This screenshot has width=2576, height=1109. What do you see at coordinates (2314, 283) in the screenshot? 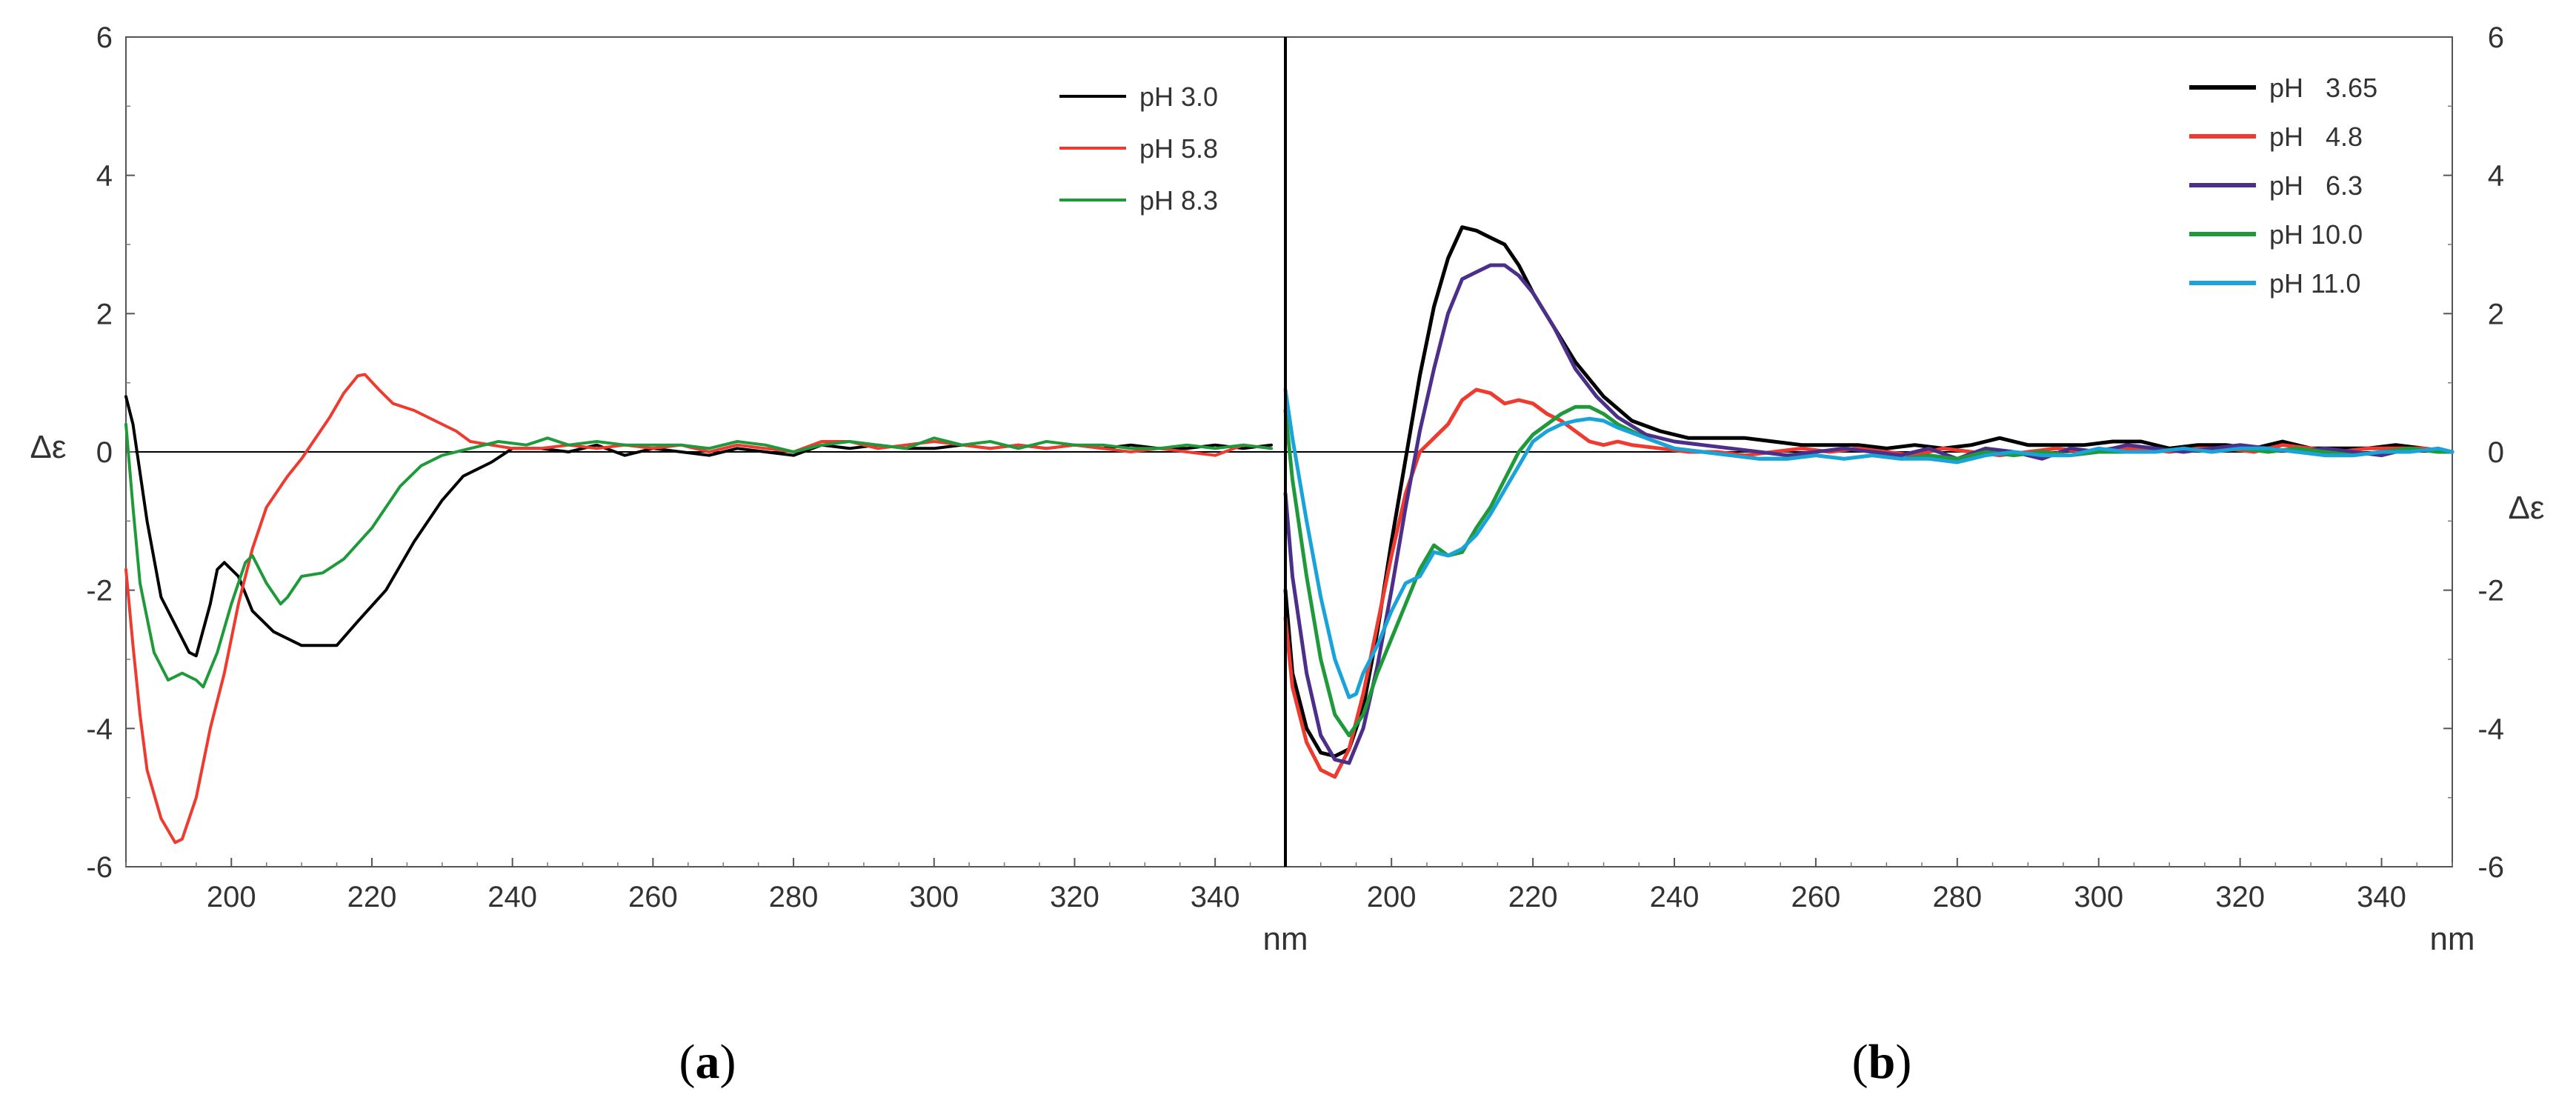
I see `panel-b-legend-label-5: pH 11.0` at bounding box center [2314, 283].